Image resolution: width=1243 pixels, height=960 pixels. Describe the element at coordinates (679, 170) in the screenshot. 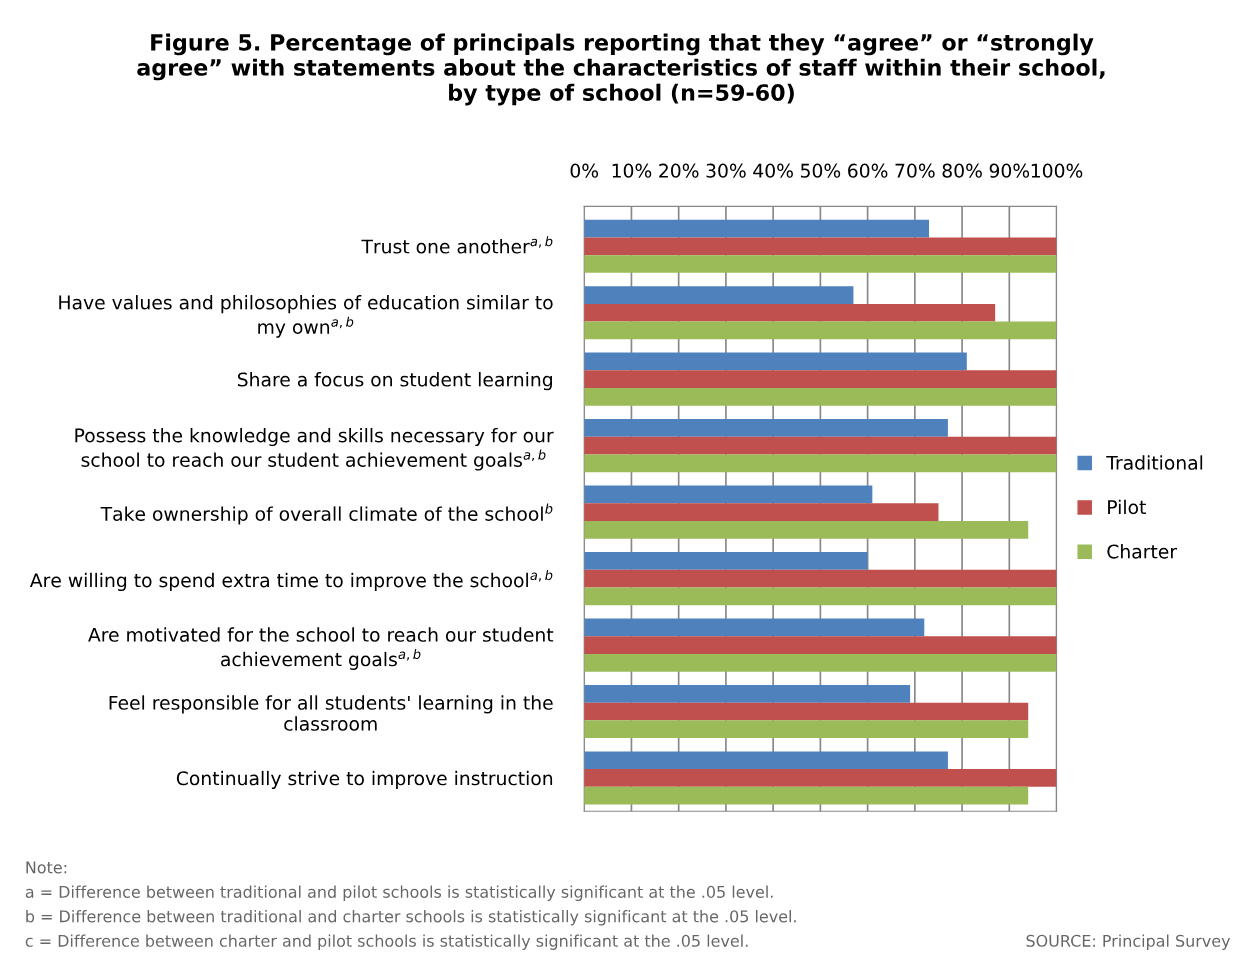

I see `x-tick-label: 20%` at that location.